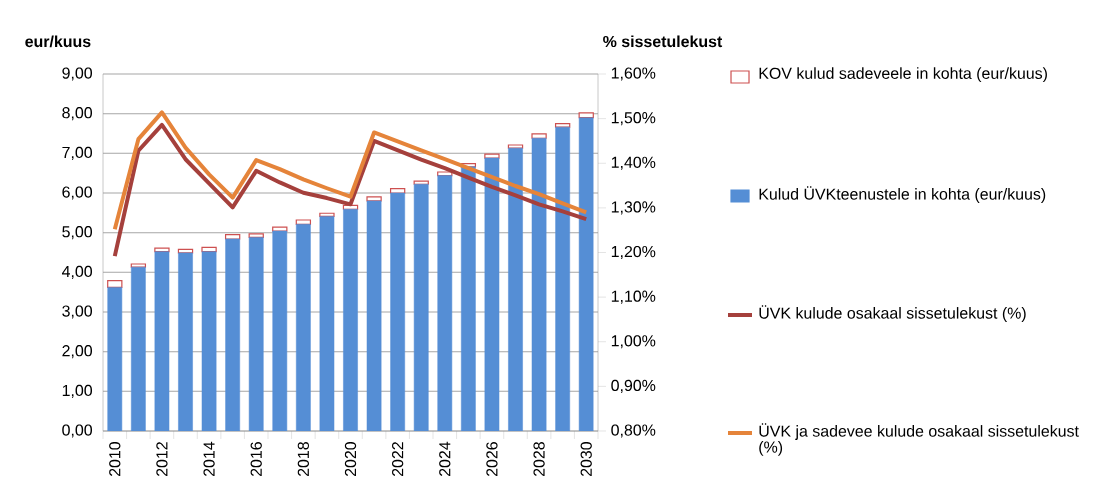 Image resolution: width=1104 pixels, height=500 pixels. Describe the element at coordinates (633, 252) in the screenshot. I see `y2-tick-label: 1,20%` at that location.